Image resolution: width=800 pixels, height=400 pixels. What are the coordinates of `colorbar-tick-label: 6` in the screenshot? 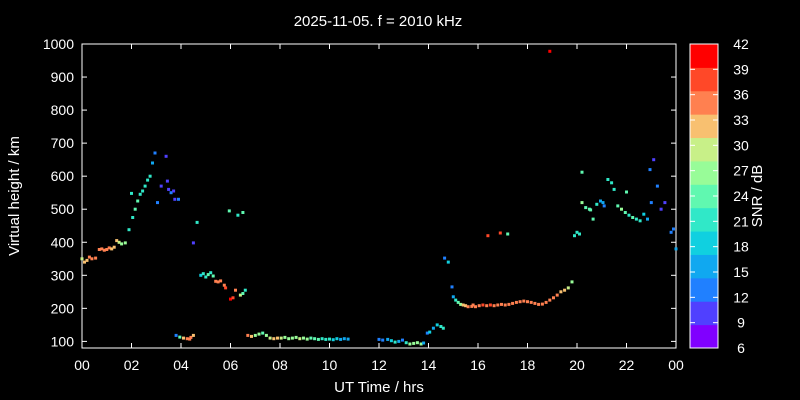 It's located at (741, 348).